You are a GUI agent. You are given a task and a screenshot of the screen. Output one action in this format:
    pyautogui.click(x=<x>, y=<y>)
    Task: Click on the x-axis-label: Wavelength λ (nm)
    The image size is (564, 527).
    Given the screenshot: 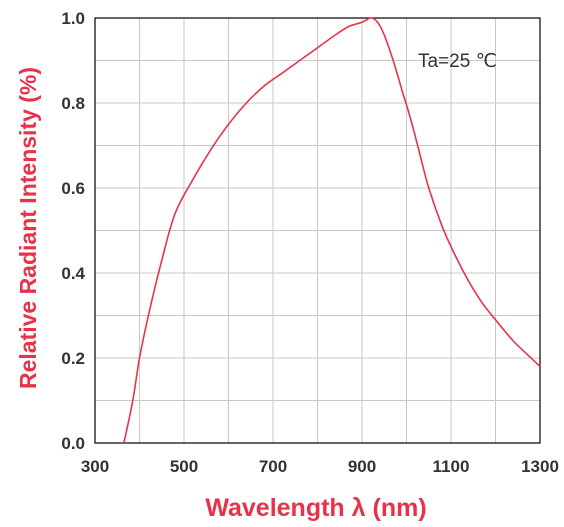 What is the action you would take?
    pyautogui.click(x=315, y=508)
    